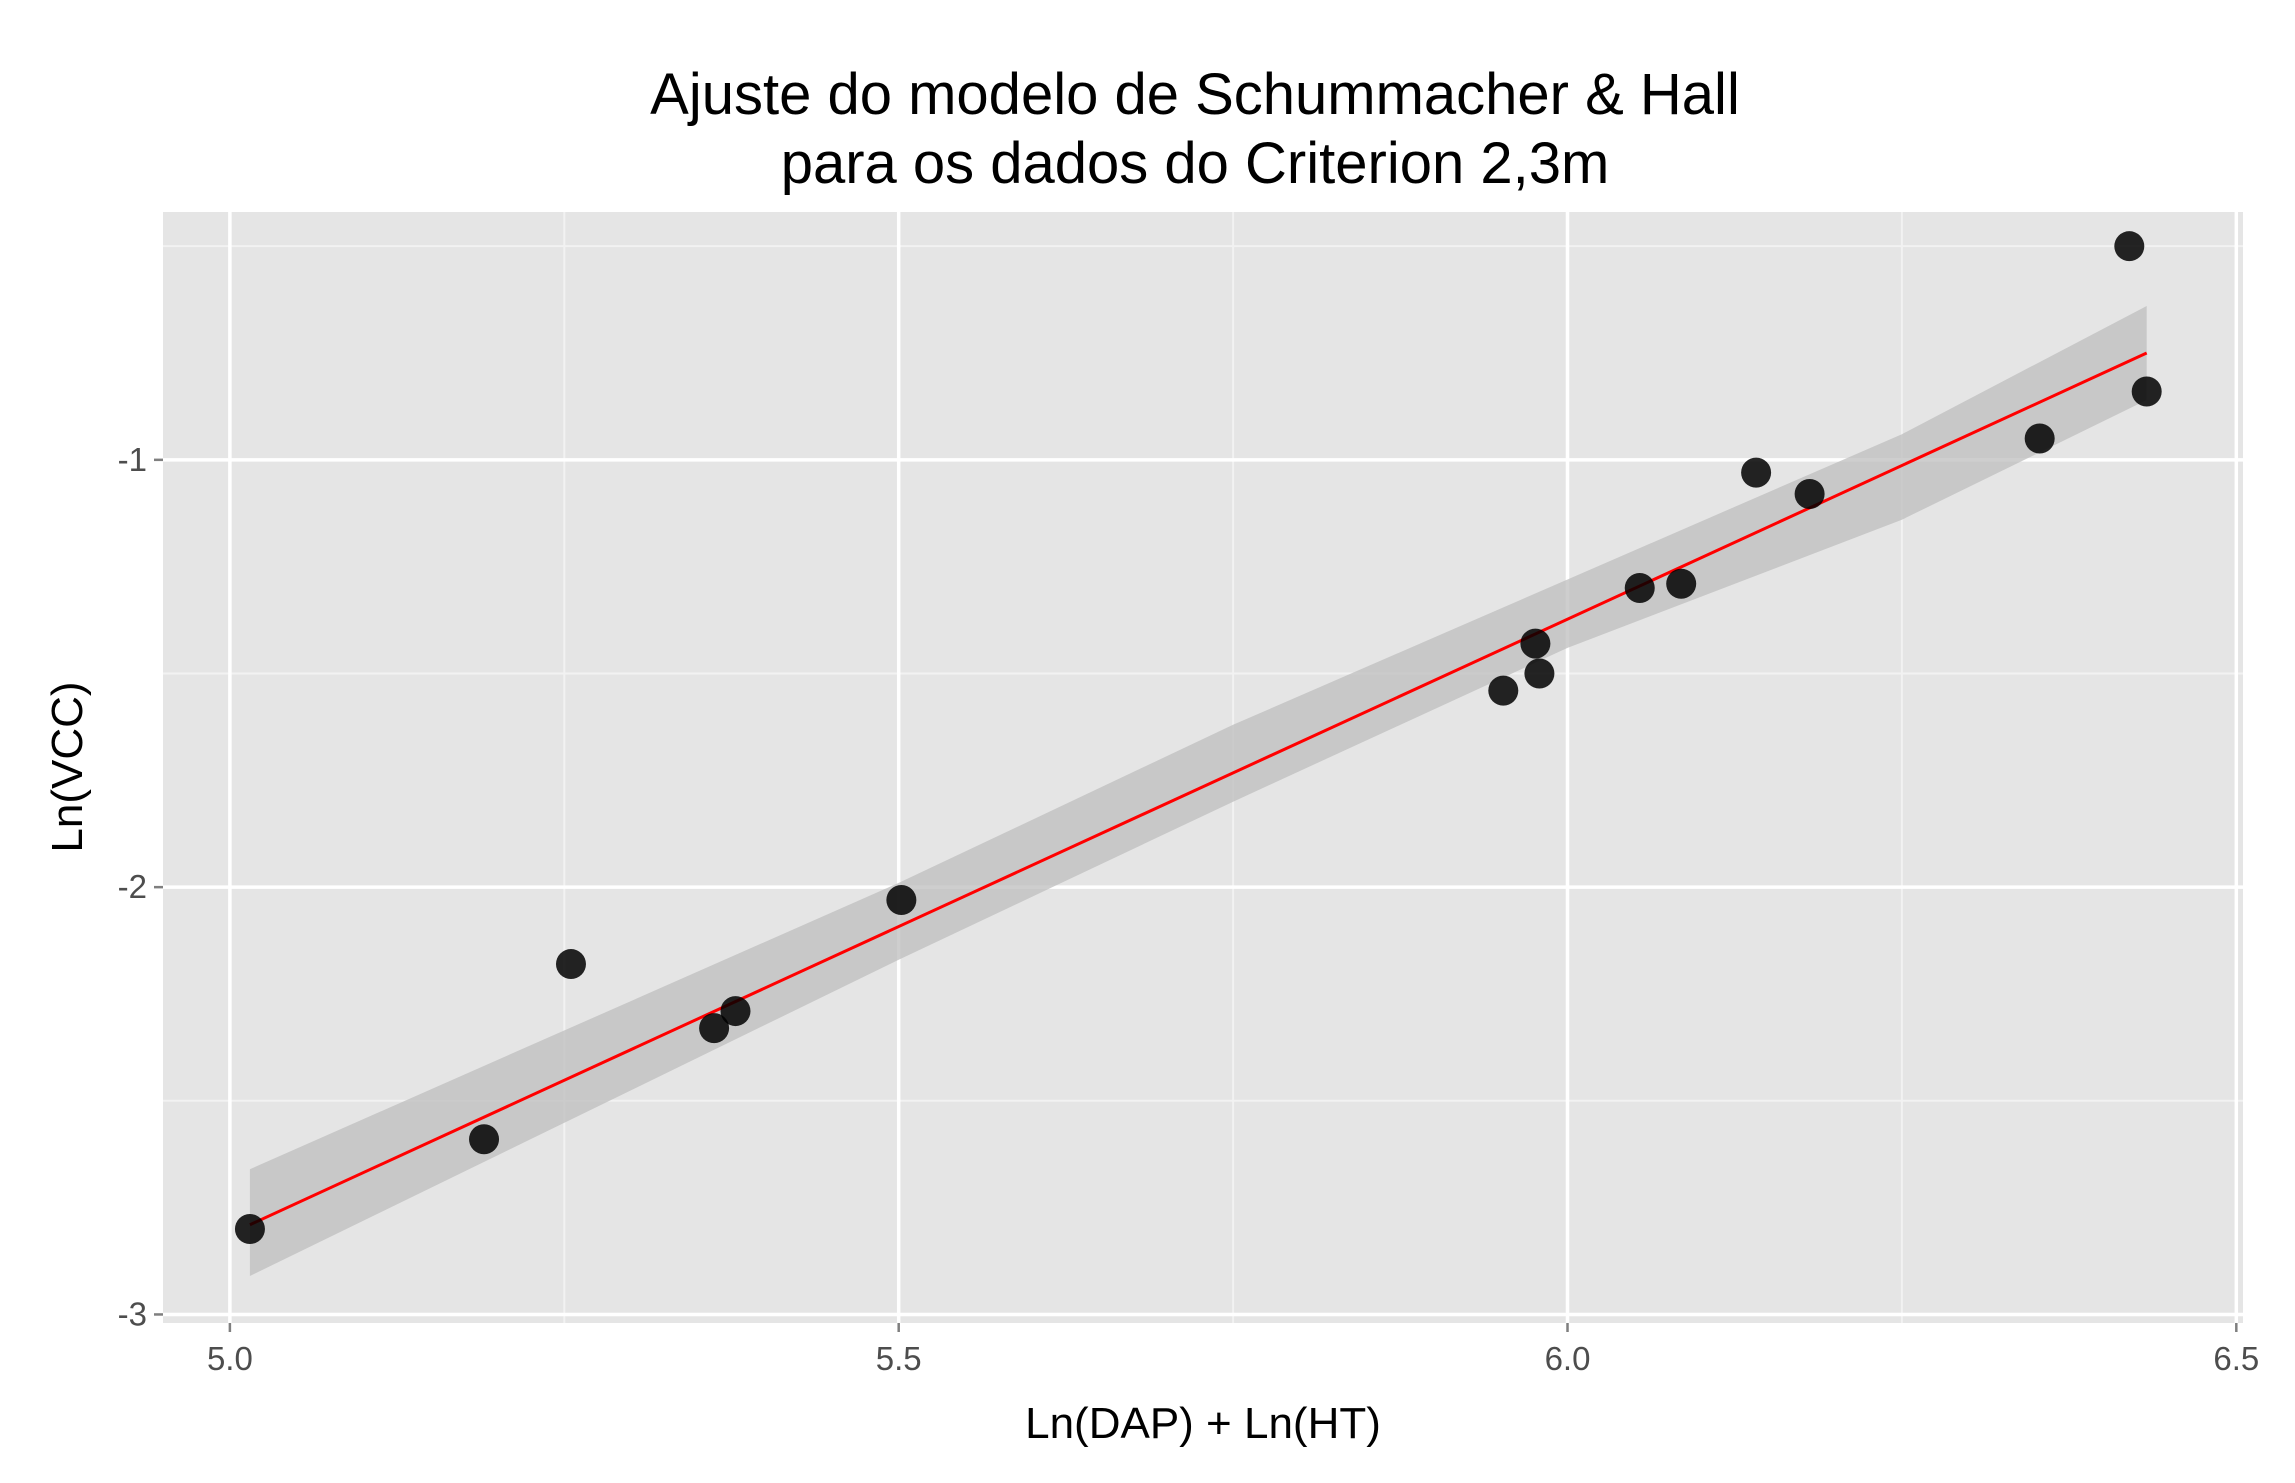 The width and height of the screenshot is (2295, 1483). What do you see at coordinates (1203, 1423) in the screenshot?
I see `x-axis-title: Ln(DAP) + Ln(HT)` at bounding box center [1203, 1423].